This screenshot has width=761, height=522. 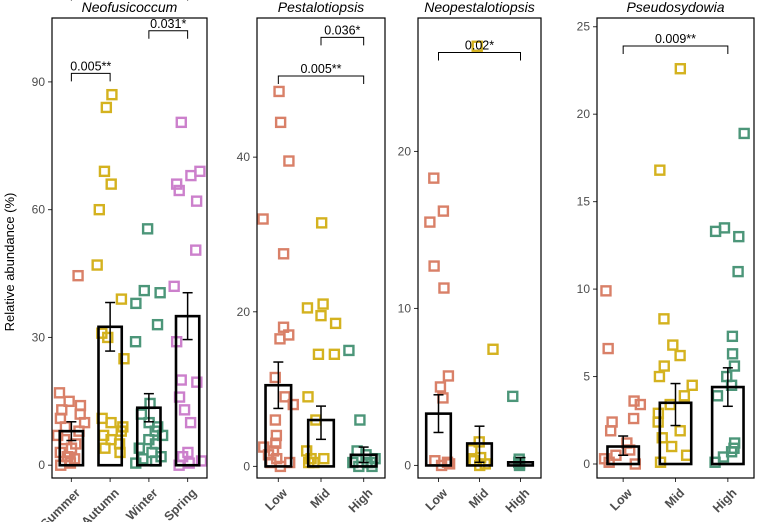 What do you see at coordinates (90, 77) in the screenshot?
I see `significance-bracket` at bounding box center [90, 77].